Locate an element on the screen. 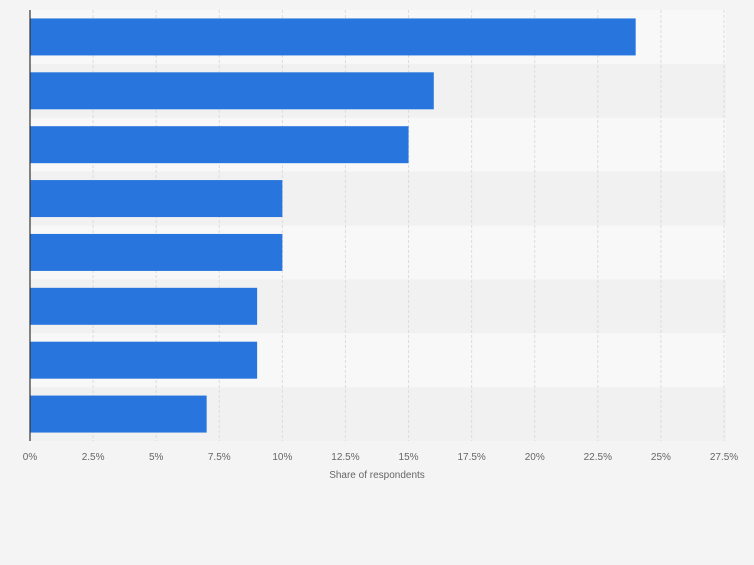 The height and width of the screenshot is (565, 754). x-tick-label: 10% is located at coordinates (282, 457).